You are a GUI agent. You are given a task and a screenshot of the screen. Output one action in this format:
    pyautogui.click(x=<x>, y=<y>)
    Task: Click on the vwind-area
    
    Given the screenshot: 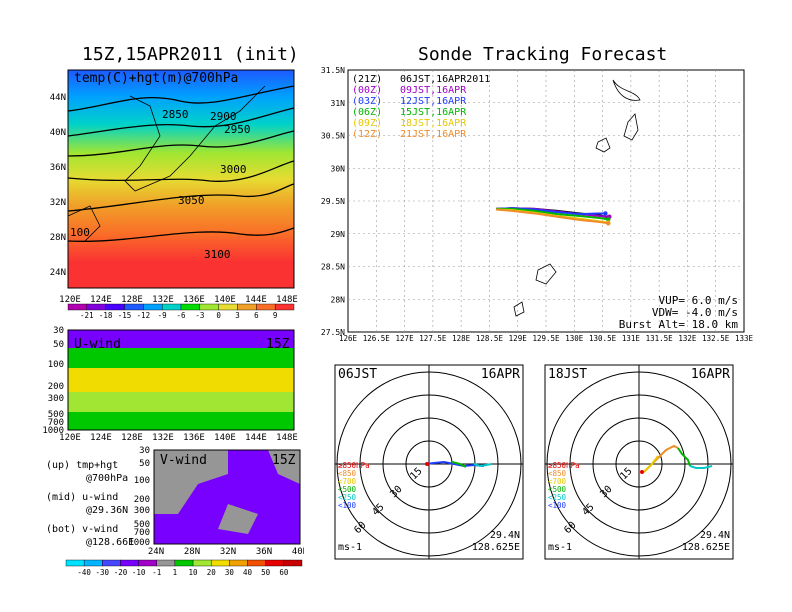 What is the action you would take?
    pyautogui.click(x=191, y=482)
    